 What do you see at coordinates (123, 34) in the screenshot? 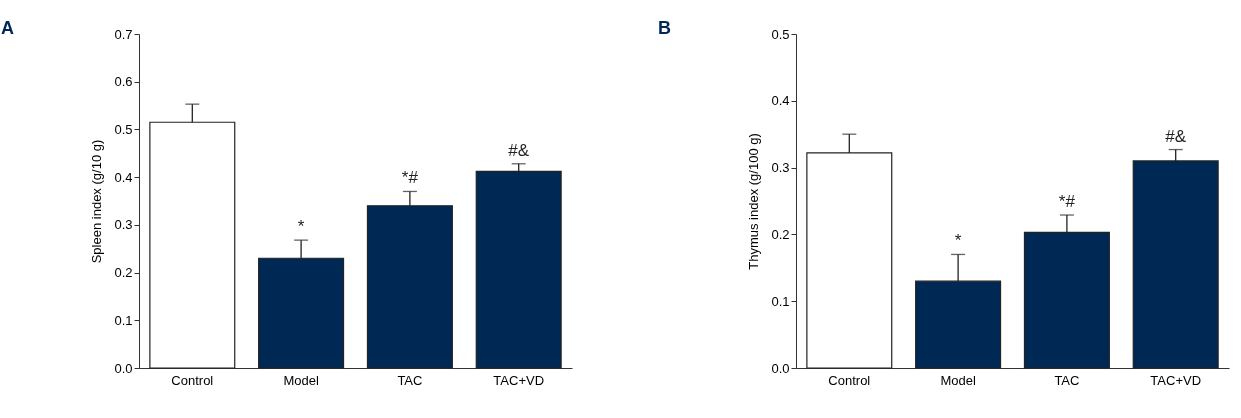
I see `y-tick-label: 0.7` at bounding box center [123, 34].